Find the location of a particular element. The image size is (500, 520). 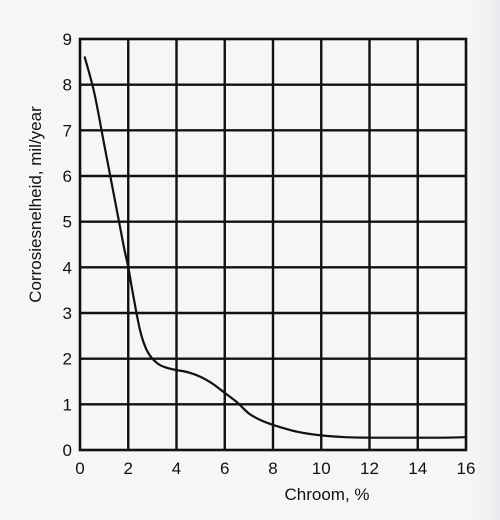

x-tick-label: 14 is located at coordinates (417, 468).